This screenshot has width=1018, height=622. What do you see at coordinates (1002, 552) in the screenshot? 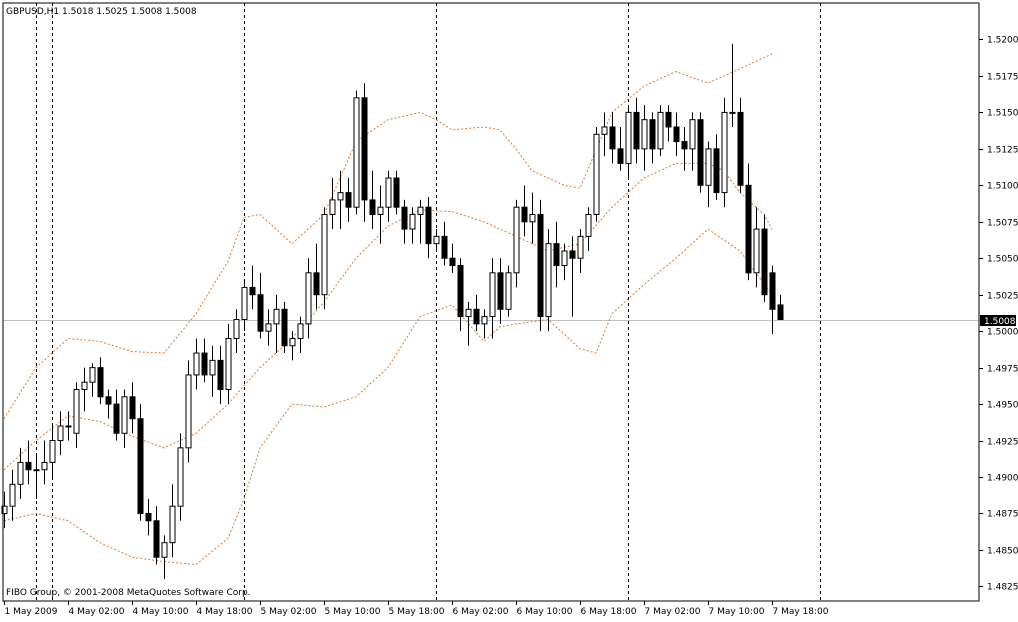
I see `price-tick-label: 1.4850` at bounding box center [1002, 552].